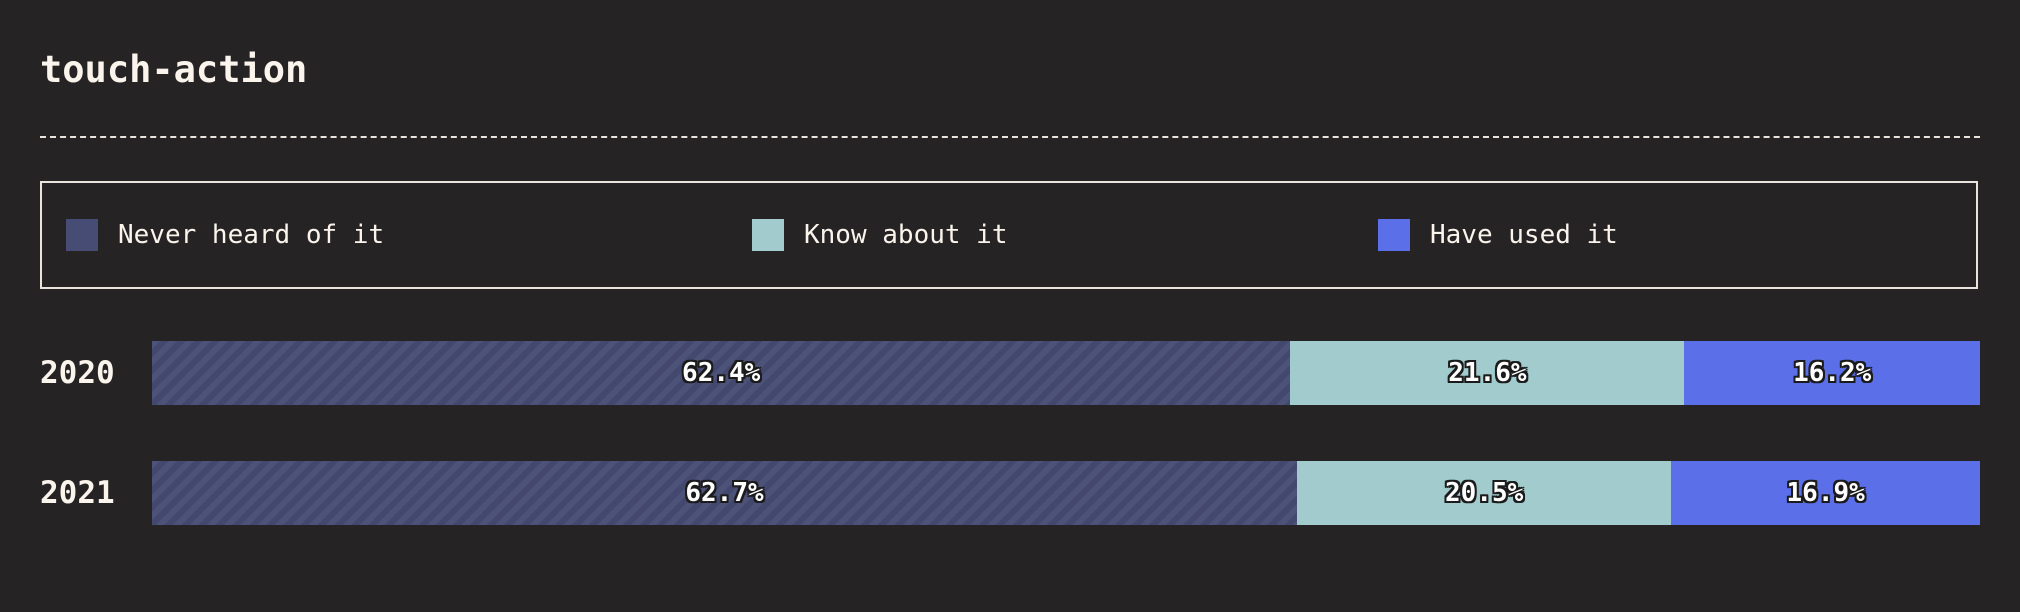  I want to click on bar-value-label-know-about-2020: 21.6%, so click(1487, 373).